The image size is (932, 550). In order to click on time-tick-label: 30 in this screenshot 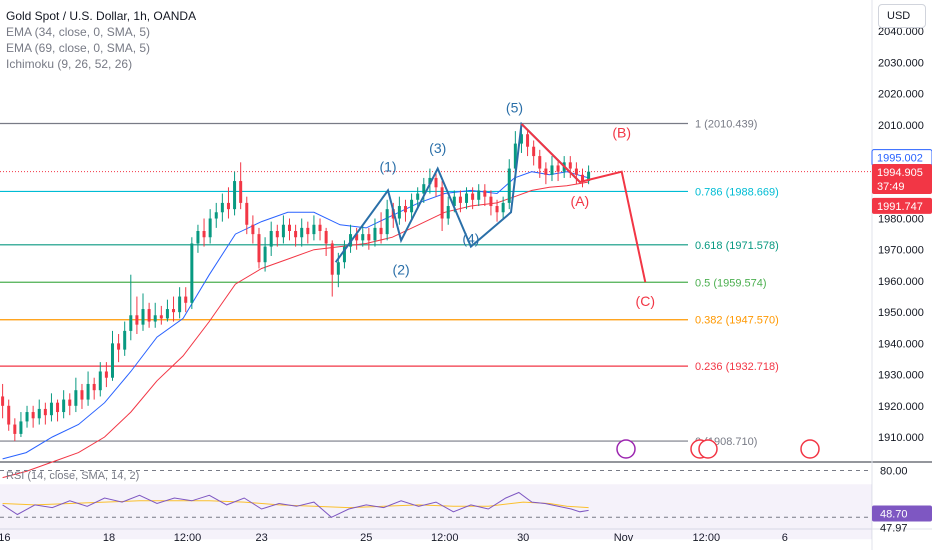, I will do `click(523, 538)`.